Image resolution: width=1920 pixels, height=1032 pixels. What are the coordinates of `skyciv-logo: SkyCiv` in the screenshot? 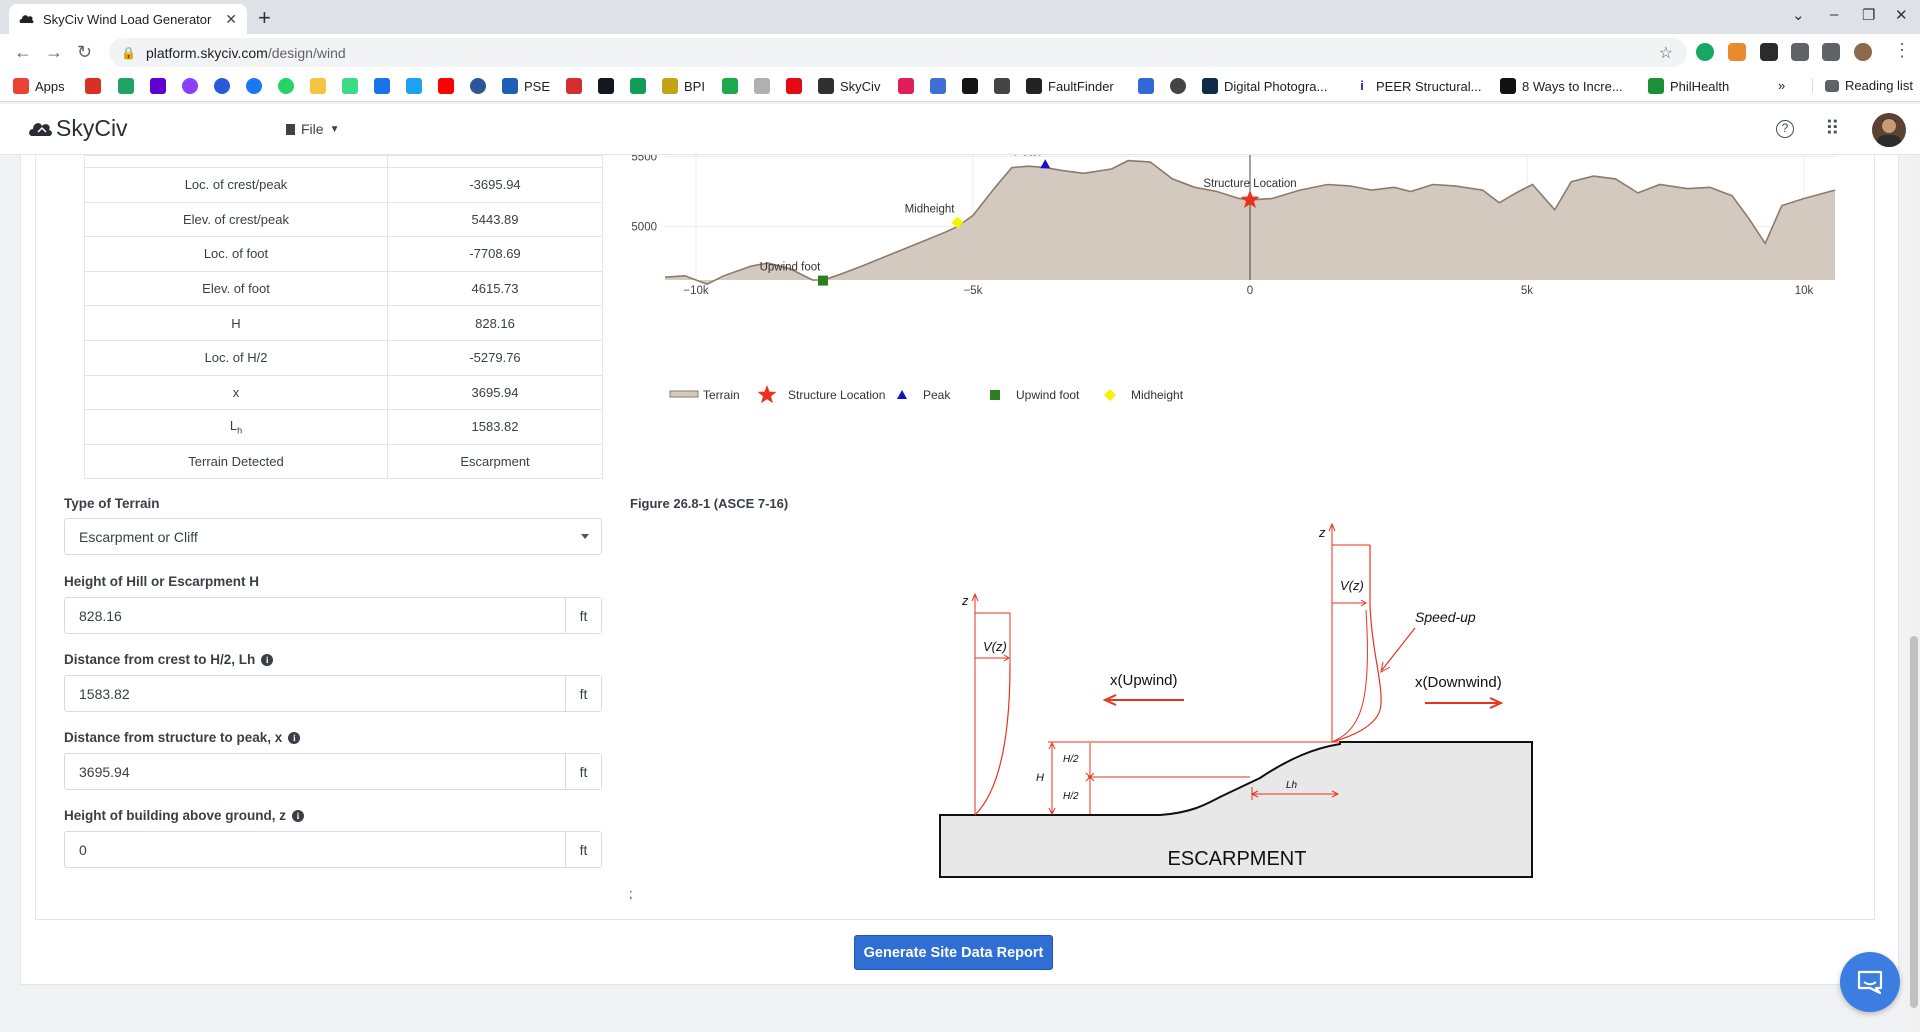 It's located at (78, 128).